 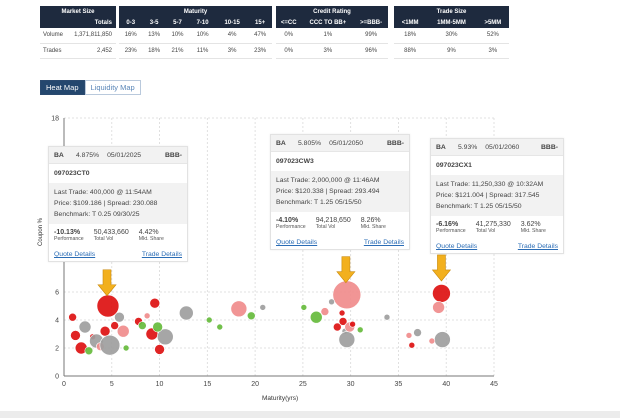 What do you see at coordinates (328, 36) in the screenshot?
I see `cell: 1%` at bounding box center [328, 36].